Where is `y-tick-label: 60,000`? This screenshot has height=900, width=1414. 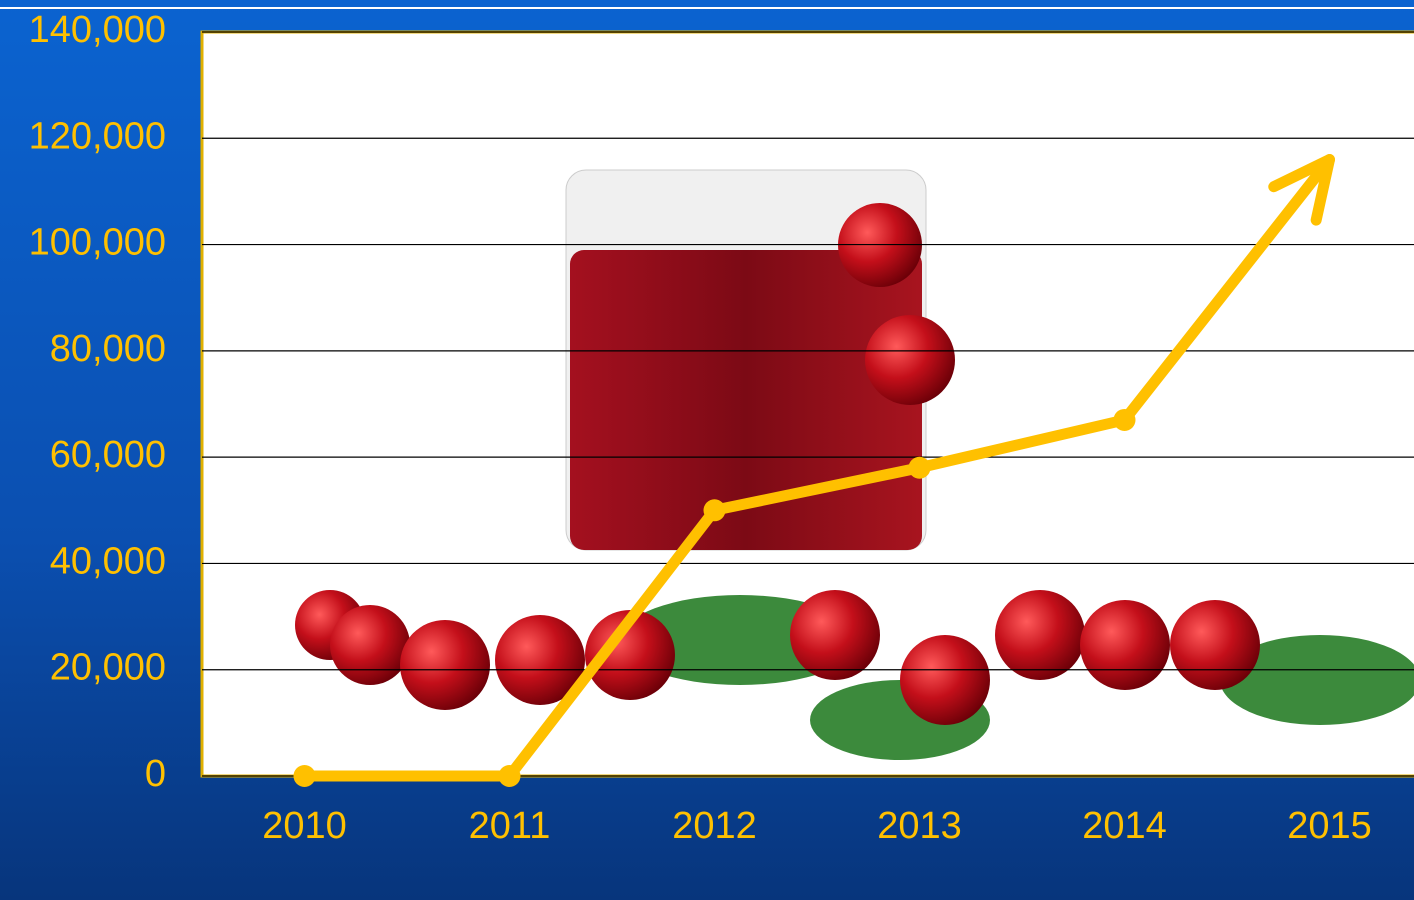 y-tick-label: 60,000 is located at coordinates (108, 455).